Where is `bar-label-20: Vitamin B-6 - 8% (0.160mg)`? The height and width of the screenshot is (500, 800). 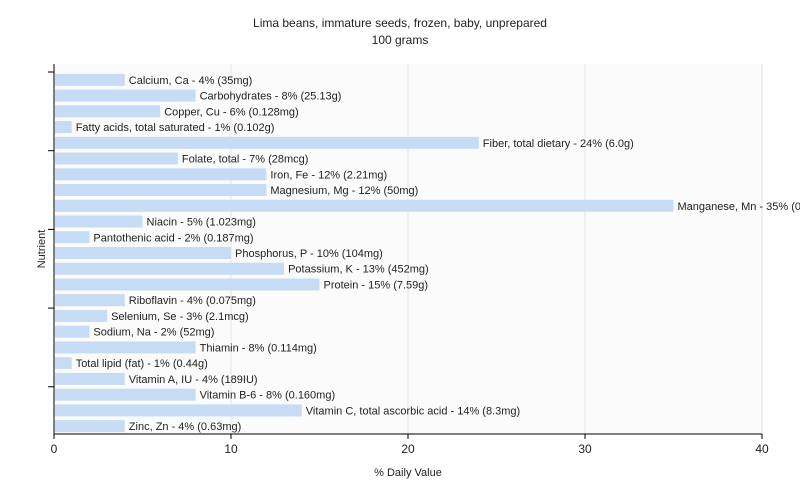
bar-label-20: Vitamin B-6 - 8% (0.160mg) is located at coordinates (268, 396).